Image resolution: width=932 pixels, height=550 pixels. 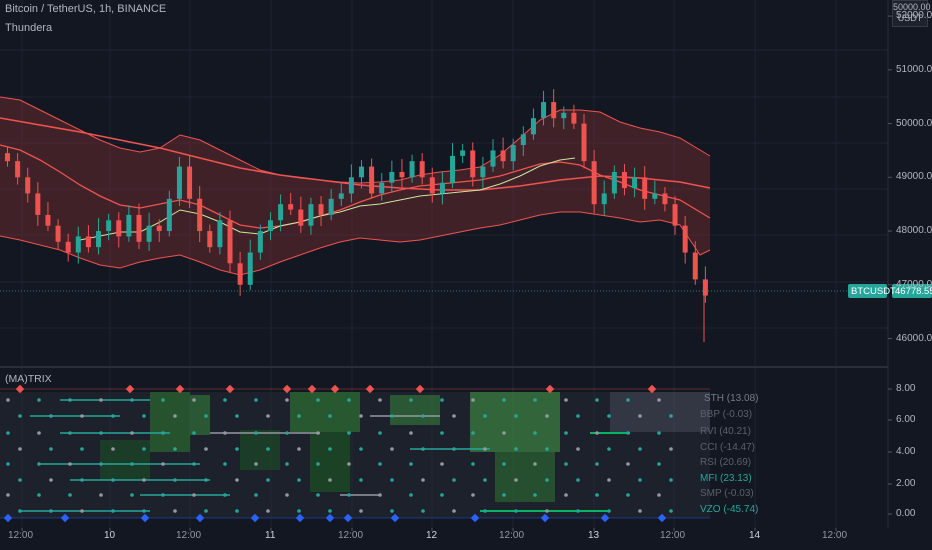 What do you see at coordinates (726, 414) in the screenshot?
I see `matrix-row-label: BBP (-0.03)` at bounding box center [726, 414].